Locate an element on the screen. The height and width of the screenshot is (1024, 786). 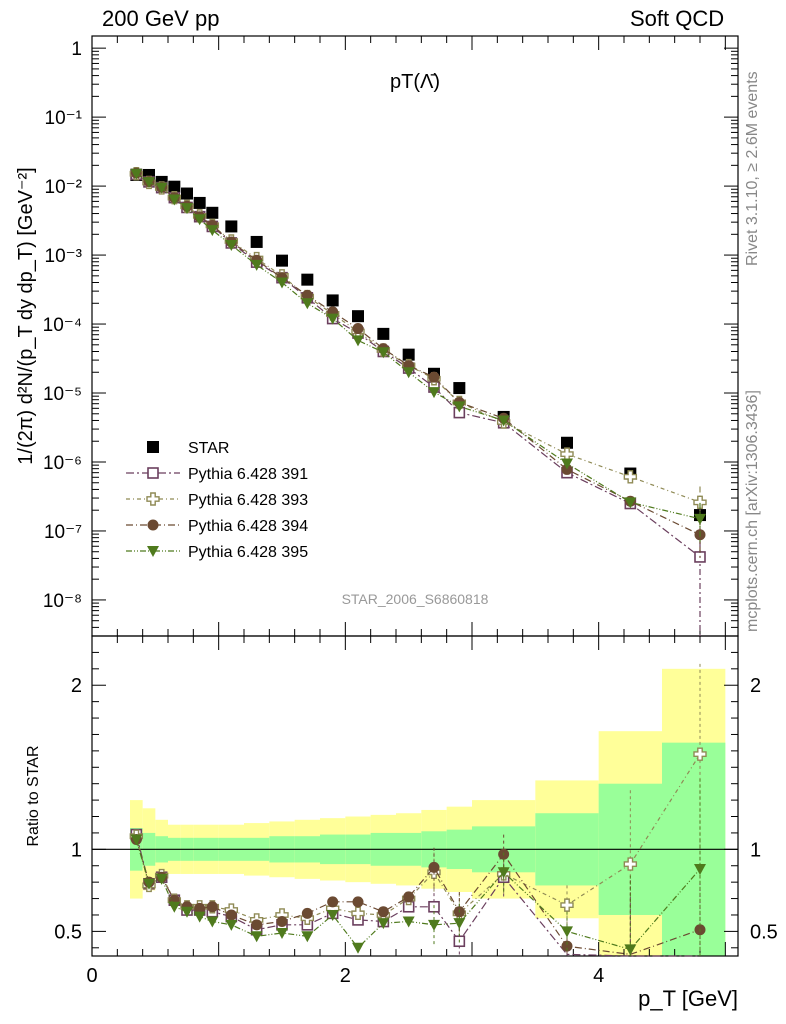
header-right: Soft QCD is located at coordinates (677, 18).